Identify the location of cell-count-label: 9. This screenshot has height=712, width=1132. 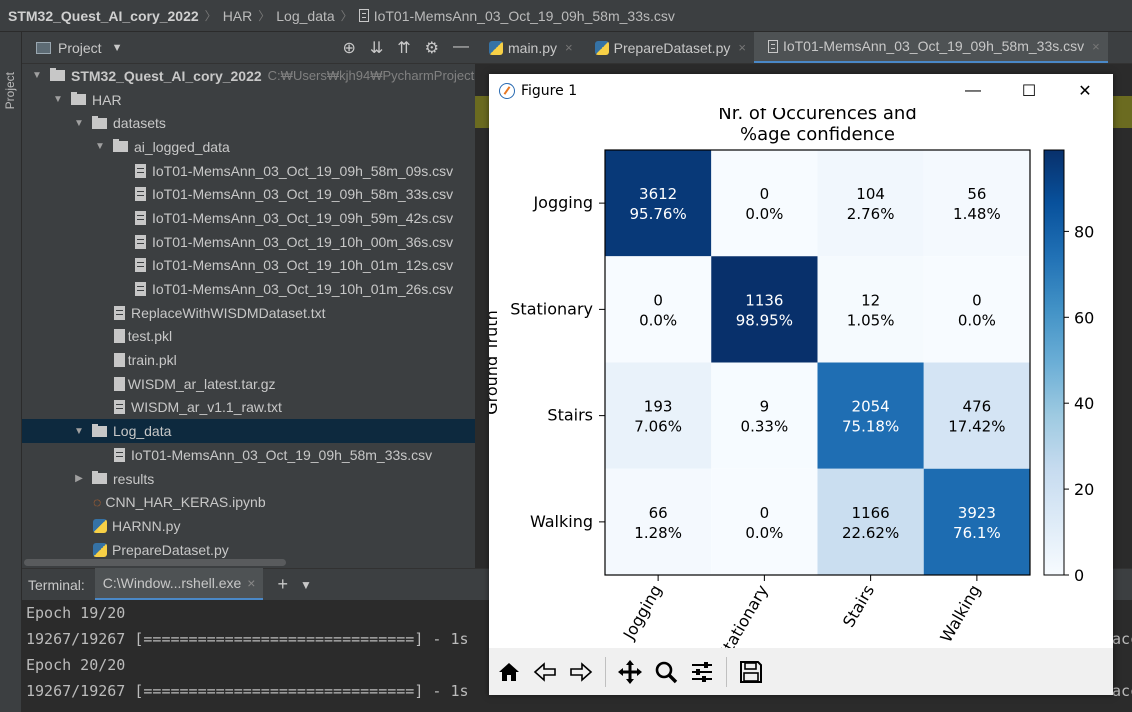
(765, 407).